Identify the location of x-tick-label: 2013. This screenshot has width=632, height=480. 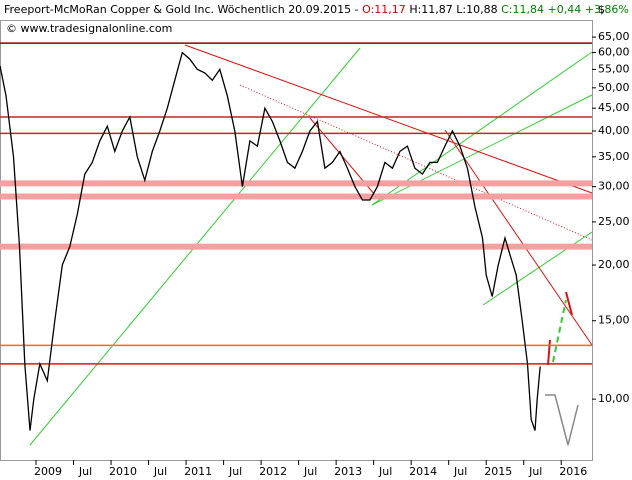
(348, 471).